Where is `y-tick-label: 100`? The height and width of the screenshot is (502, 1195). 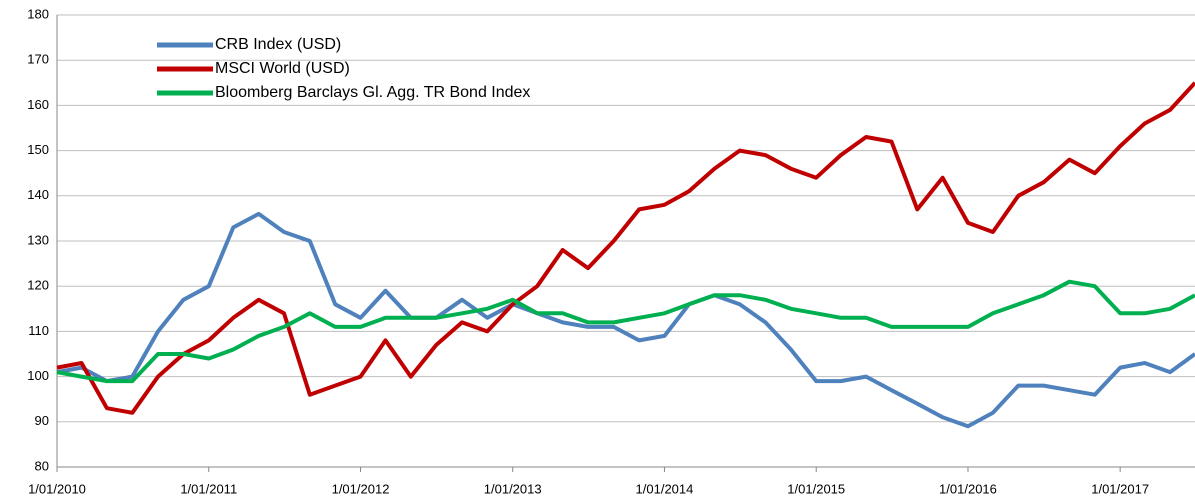 y-tick-label: 100 is located at coordinates (38, 375).